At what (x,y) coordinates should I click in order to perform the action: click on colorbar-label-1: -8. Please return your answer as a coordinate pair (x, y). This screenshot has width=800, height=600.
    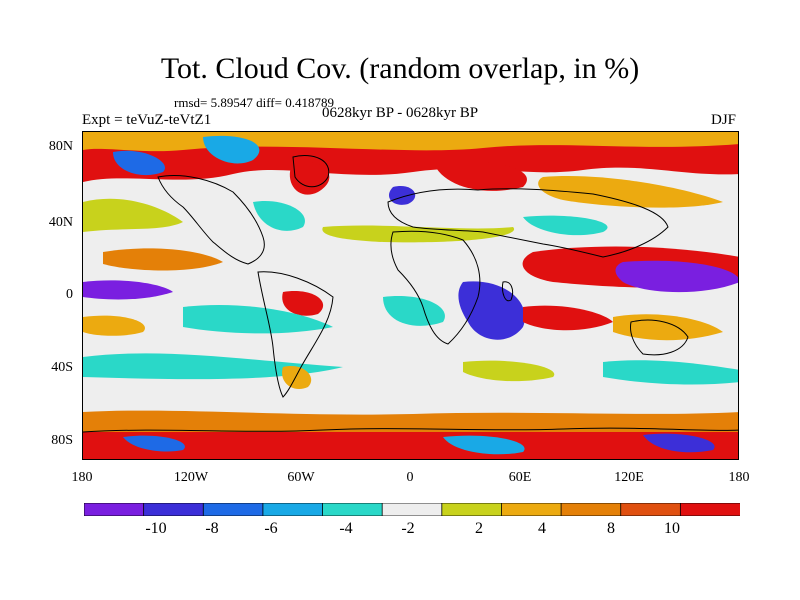
    Looking at the image, I should click on (212, 528).